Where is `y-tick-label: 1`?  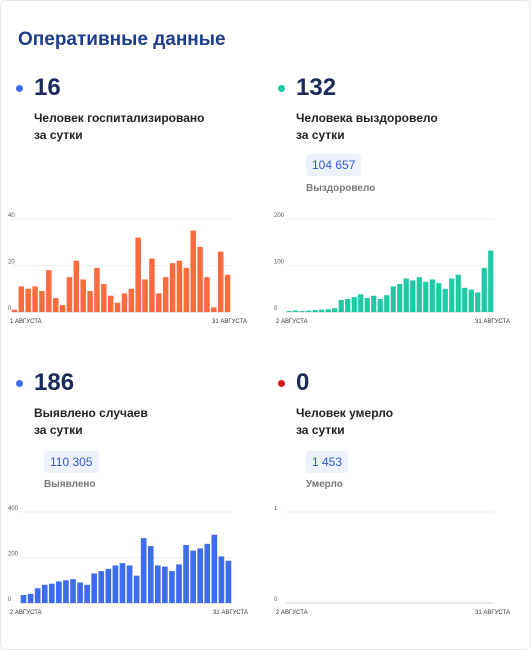 y-tick-label: 1 is located at coordinates (276, 509).